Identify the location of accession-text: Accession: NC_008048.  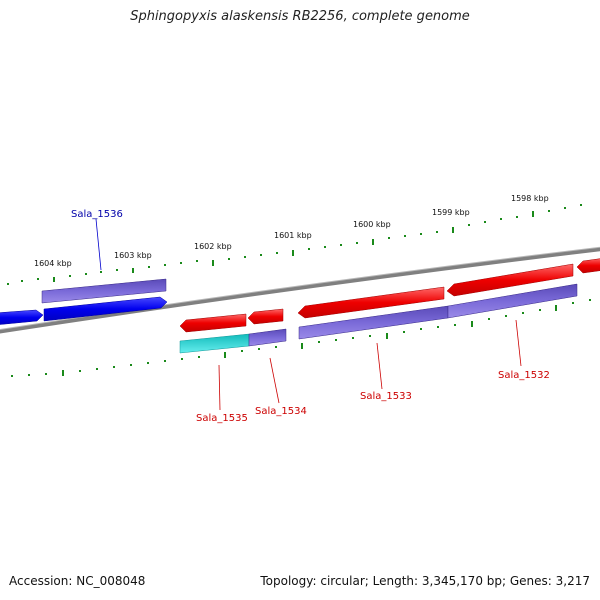
(77, 581).